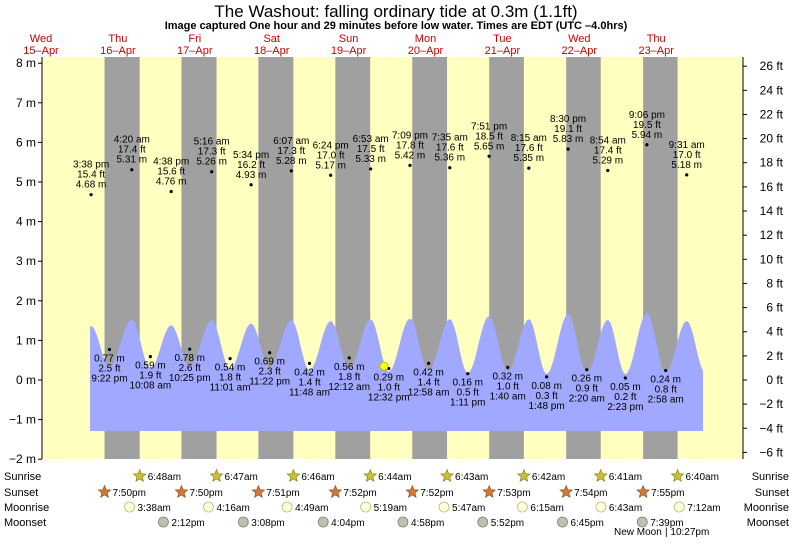 The width and height of the screenshot is (793, 544). I want to click on left-tick-label: 1 m, so click(26, 340).